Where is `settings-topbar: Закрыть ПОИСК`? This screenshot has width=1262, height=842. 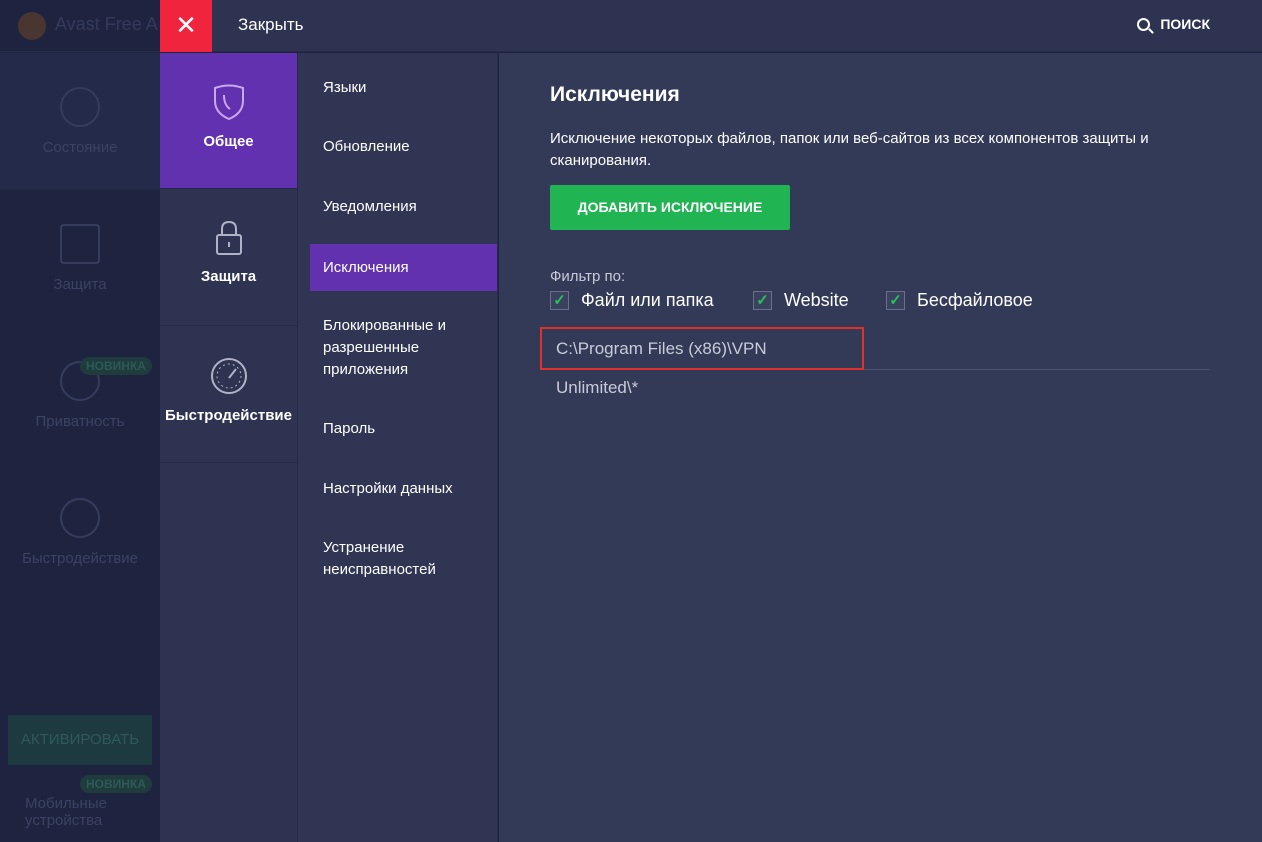 settings-topbar: Закрыть ПОИСК is located at coordinates (737, 26).